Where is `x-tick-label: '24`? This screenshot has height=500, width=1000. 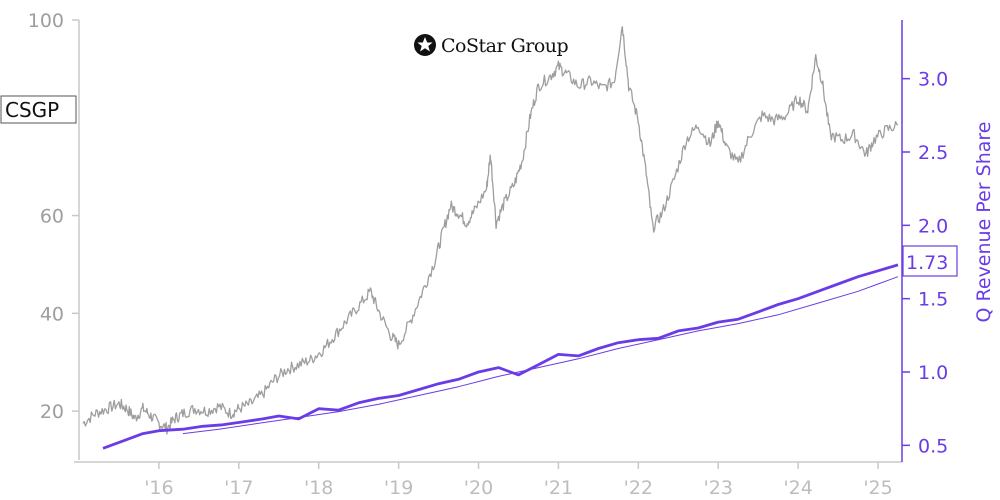 x-tick-label: '24 is located at coordinates (797, 488).